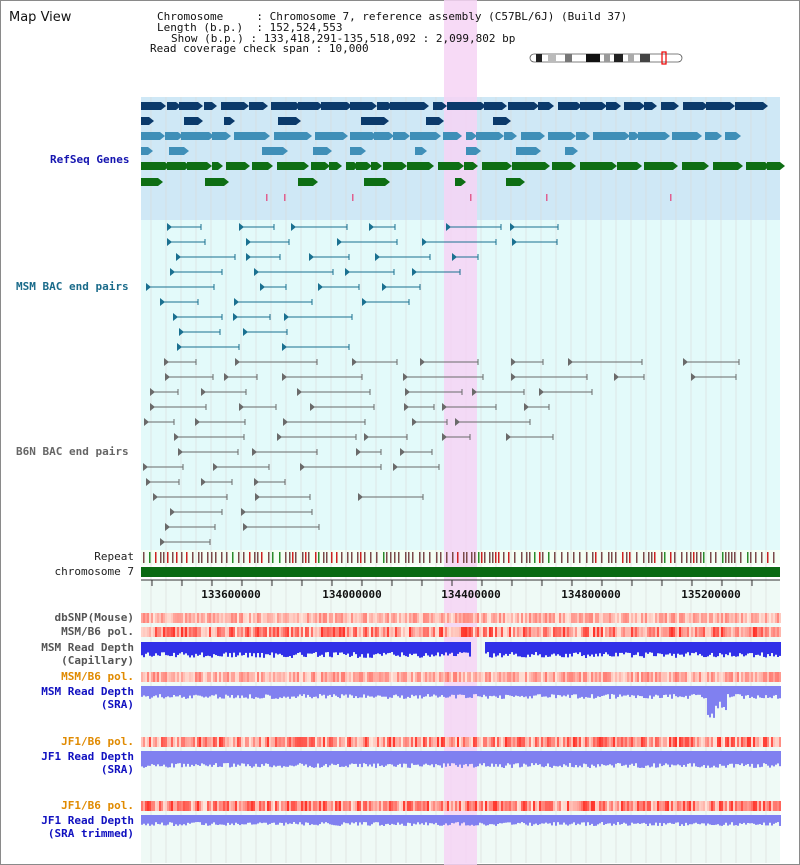 The width and height of the screenshot is (800, 865). I want to click on bac-end-marker, so click(166, 362).